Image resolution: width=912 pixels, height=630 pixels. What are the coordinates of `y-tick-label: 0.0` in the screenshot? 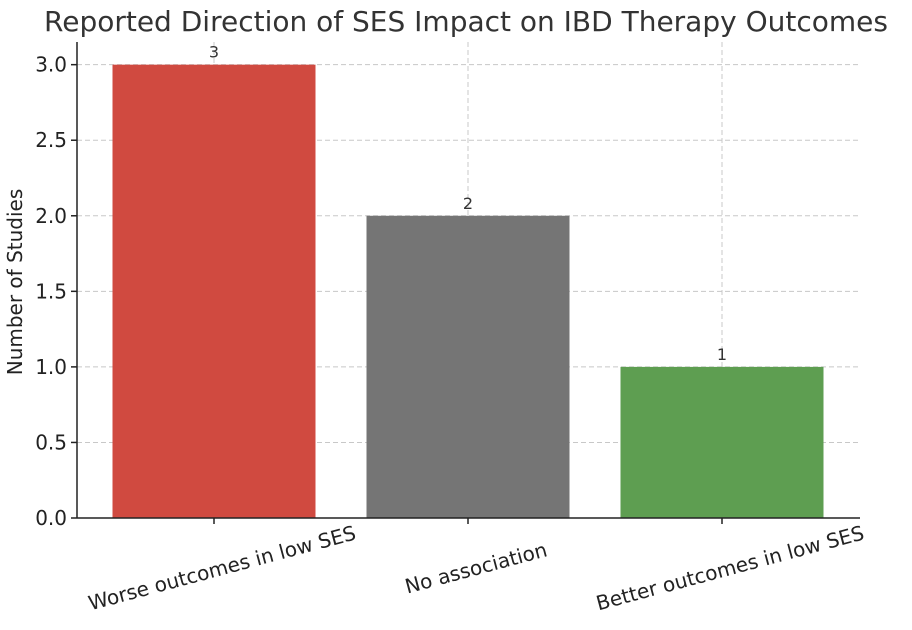 It's located at (51, 518).